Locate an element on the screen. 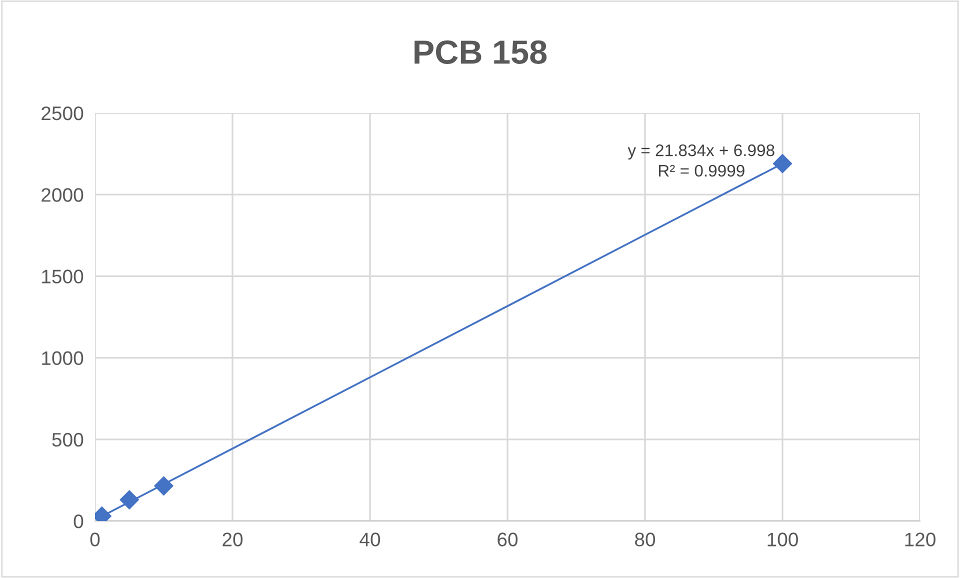  x-tick-label: 120 is located at coordinates (920, 539).